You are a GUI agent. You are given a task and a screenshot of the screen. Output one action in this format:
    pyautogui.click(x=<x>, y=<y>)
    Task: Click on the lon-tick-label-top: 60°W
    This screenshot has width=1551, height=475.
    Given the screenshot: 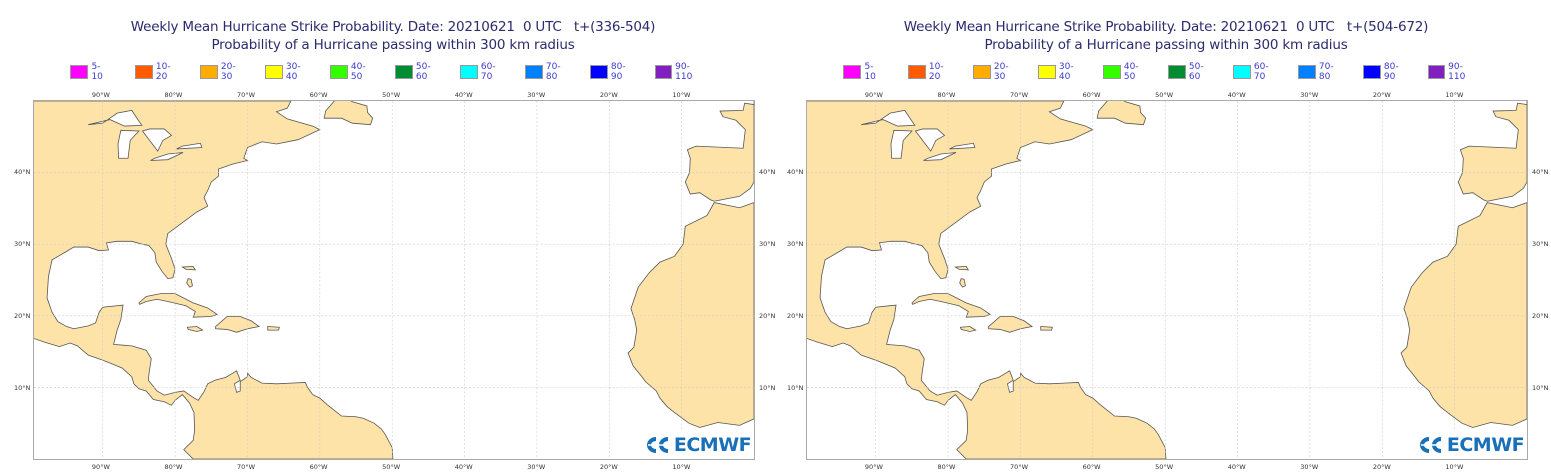 What is the action you would take?
    pyautogui.click(x=1091, y=95)
    